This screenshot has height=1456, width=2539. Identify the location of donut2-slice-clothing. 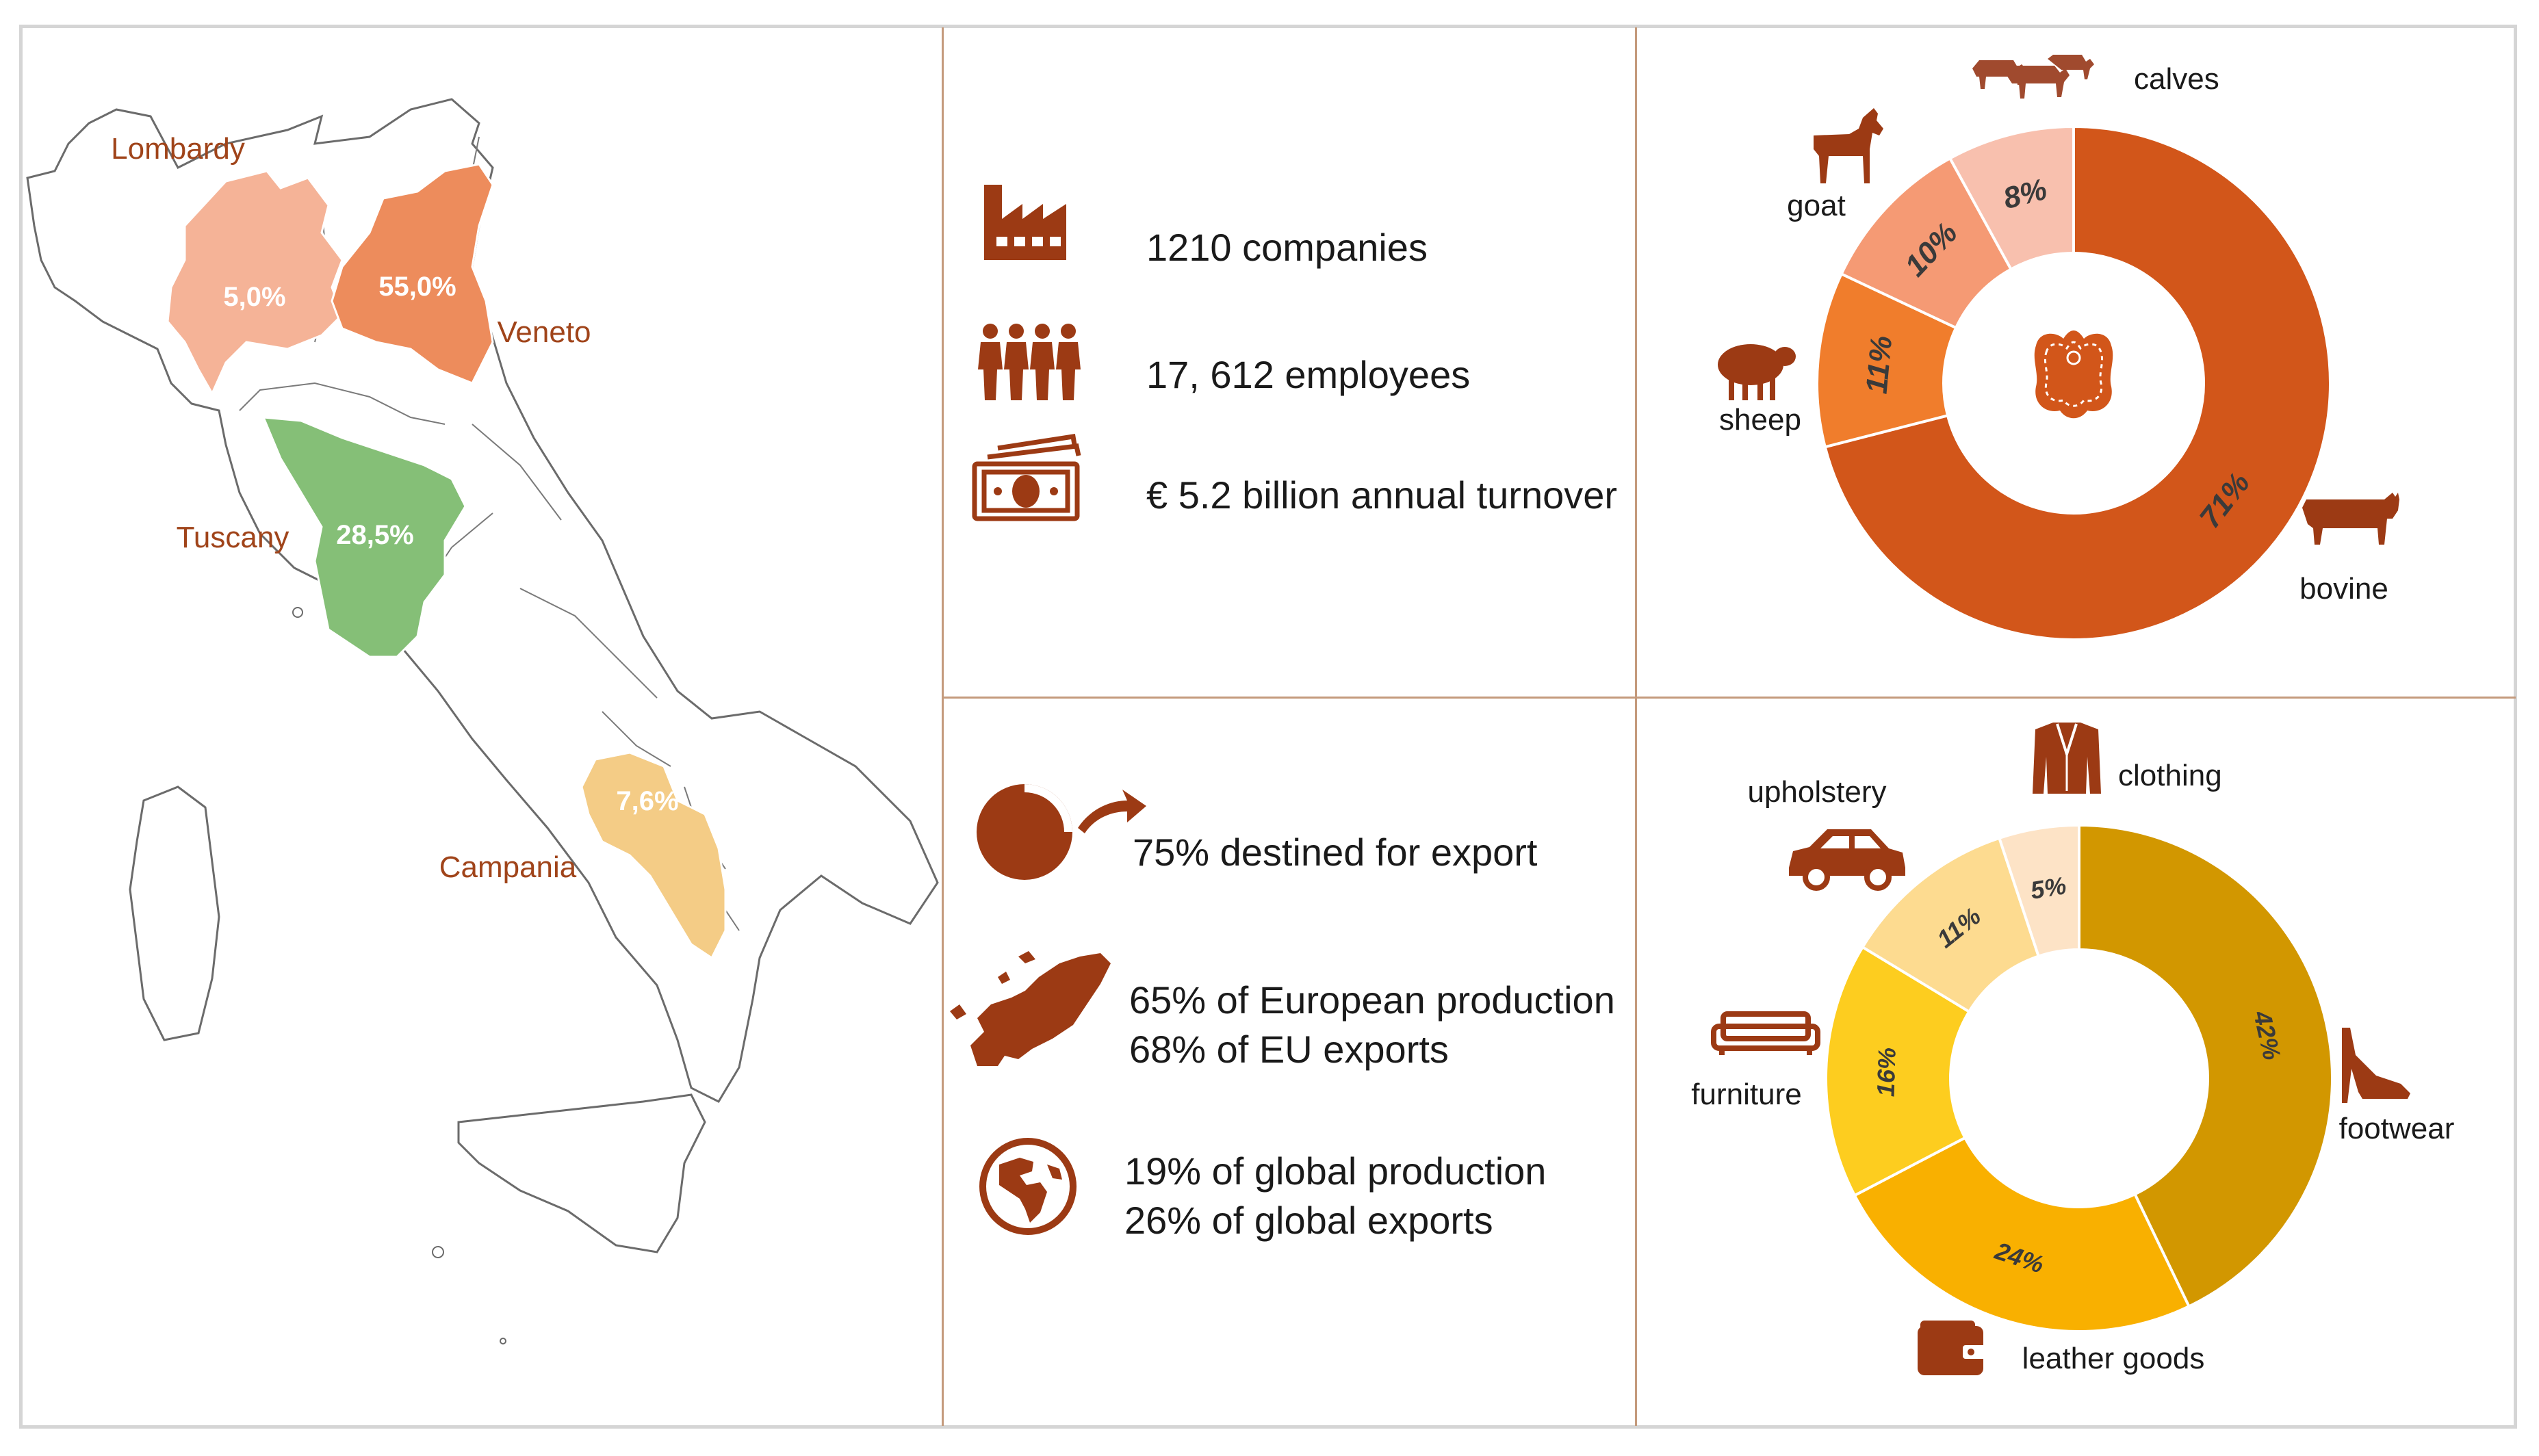
(2039, 891).